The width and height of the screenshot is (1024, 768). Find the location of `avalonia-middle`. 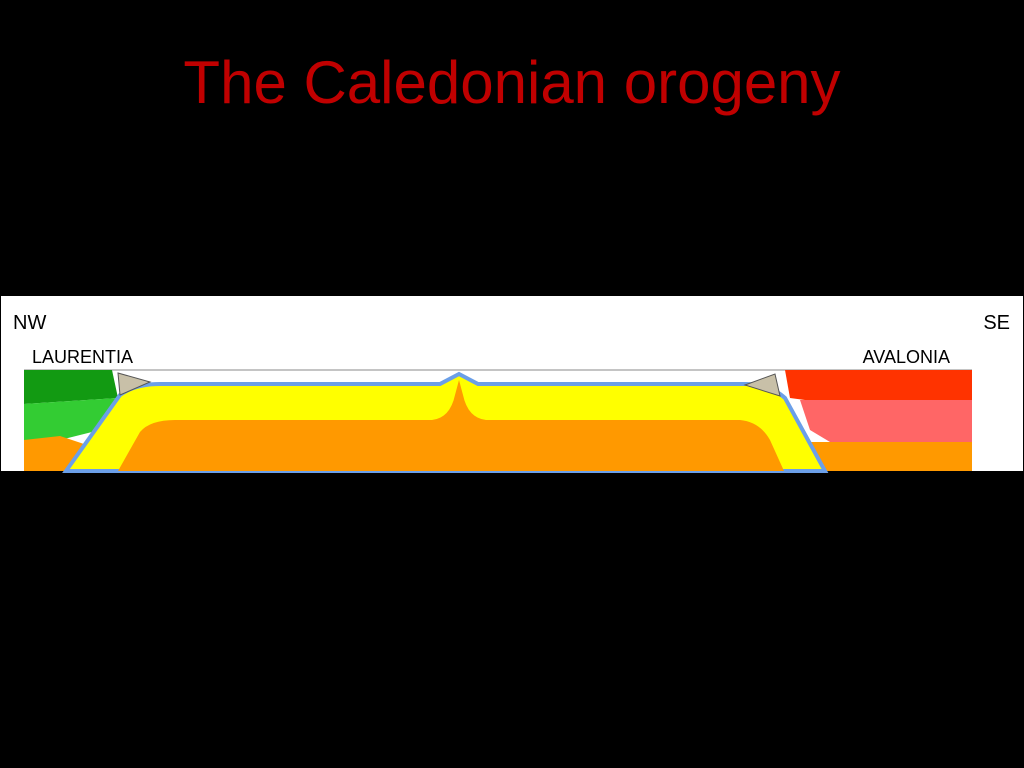

avalonia-middle is located at coordinates (886, 421).